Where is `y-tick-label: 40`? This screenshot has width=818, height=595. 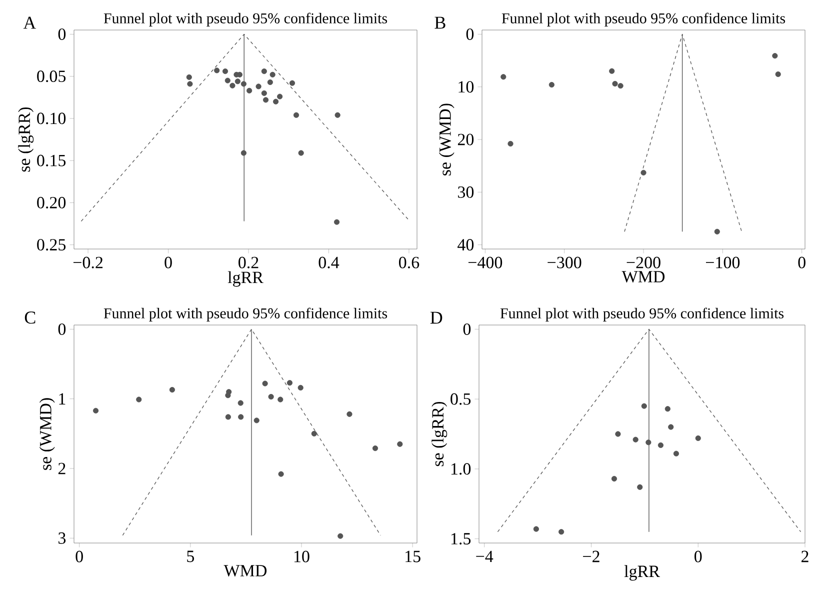
y-tick-label: 40 is located at coordinates (466, 245).